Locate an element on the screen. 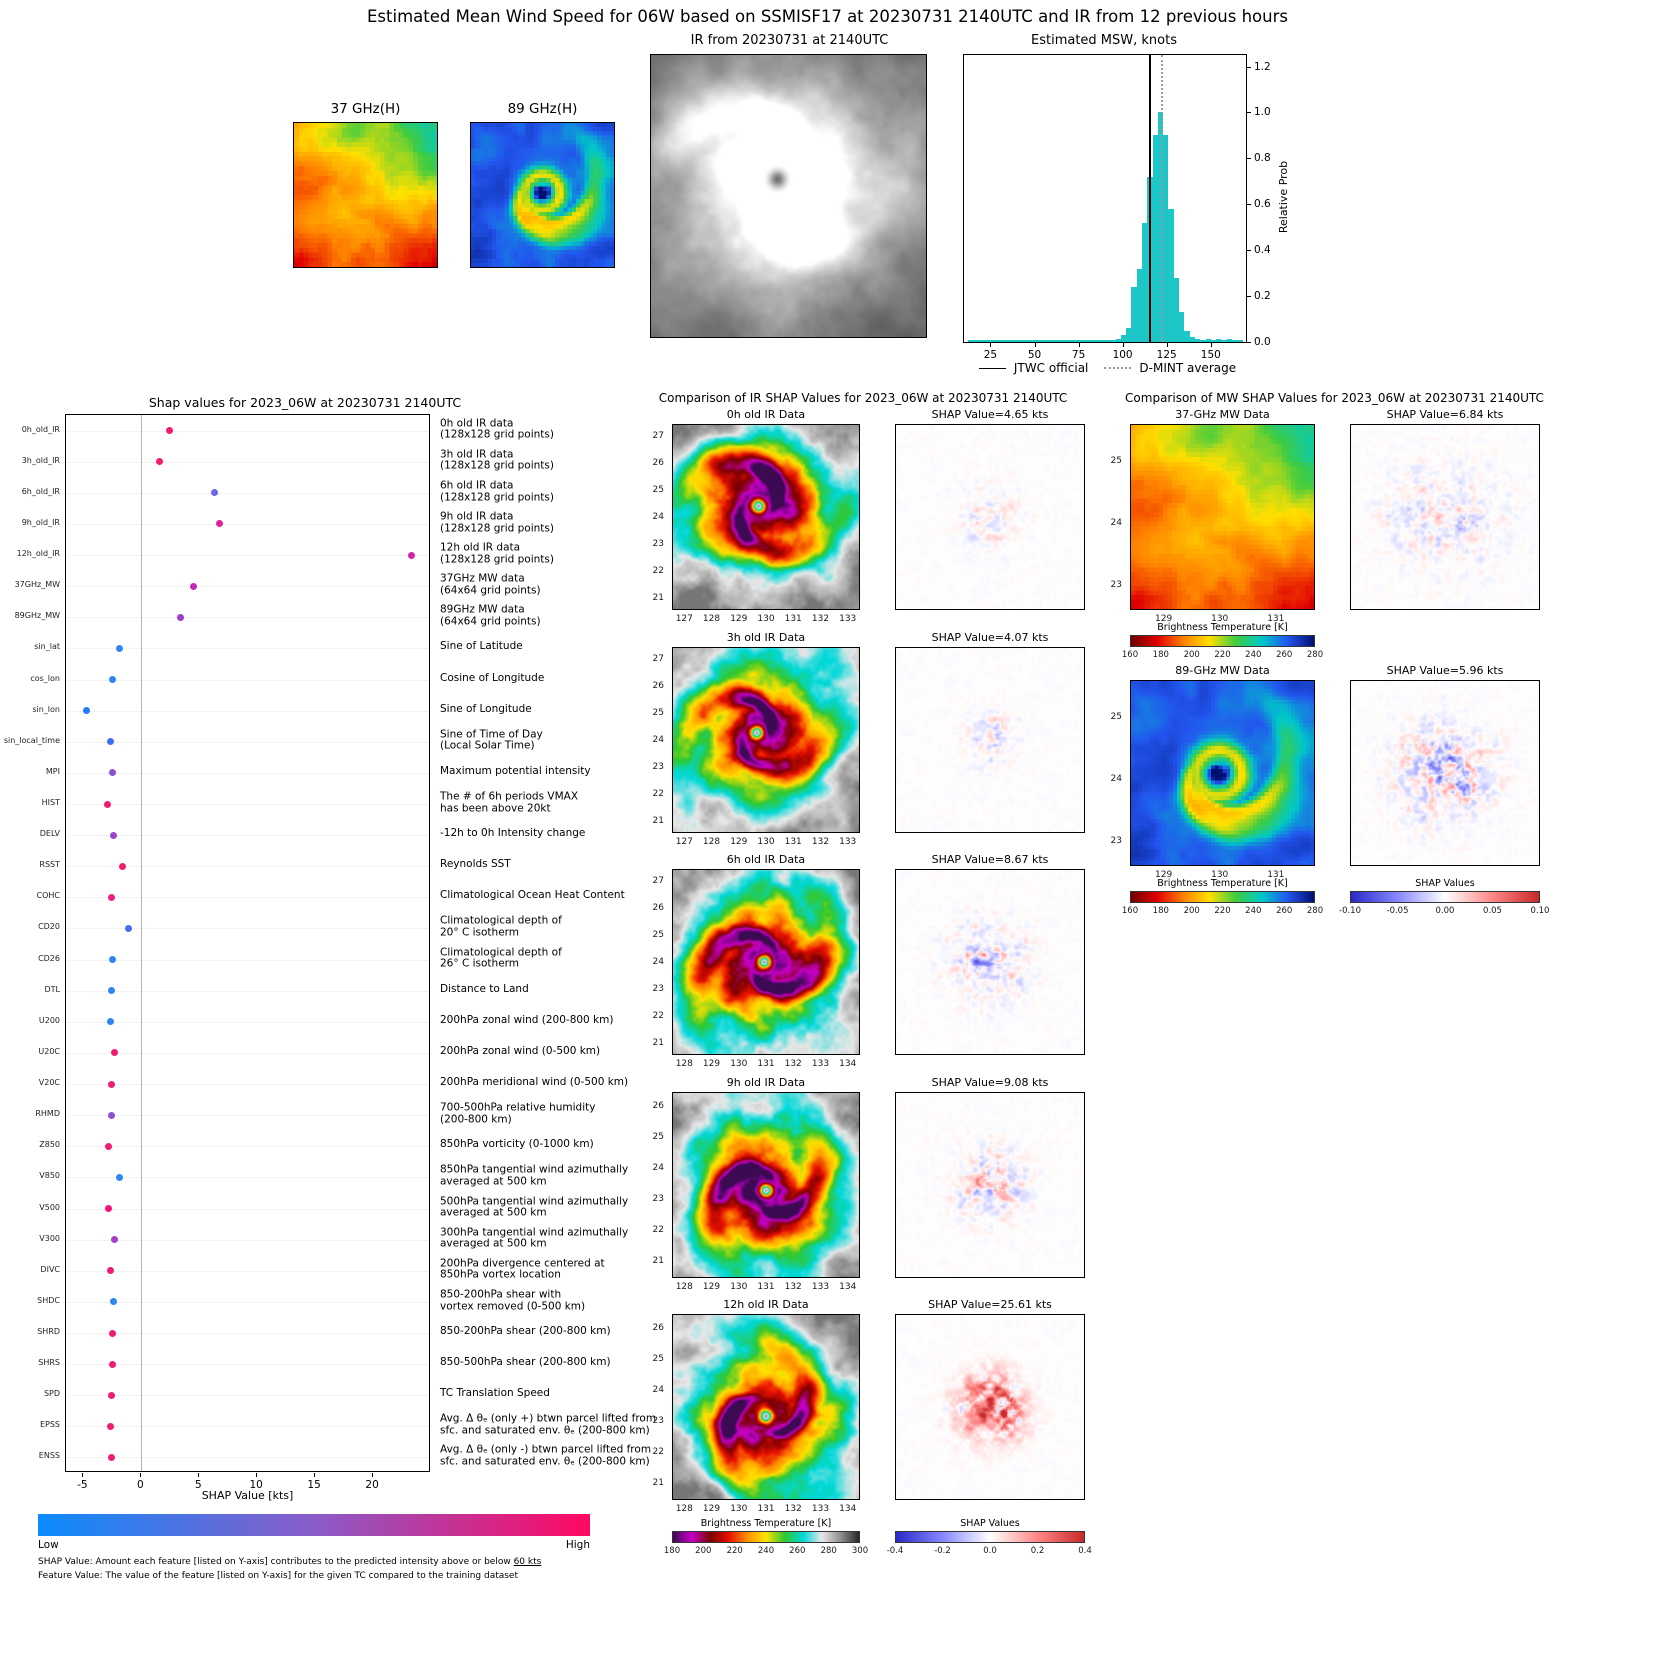  ir-shap-colorbar is located at coordinates (990, 1537).